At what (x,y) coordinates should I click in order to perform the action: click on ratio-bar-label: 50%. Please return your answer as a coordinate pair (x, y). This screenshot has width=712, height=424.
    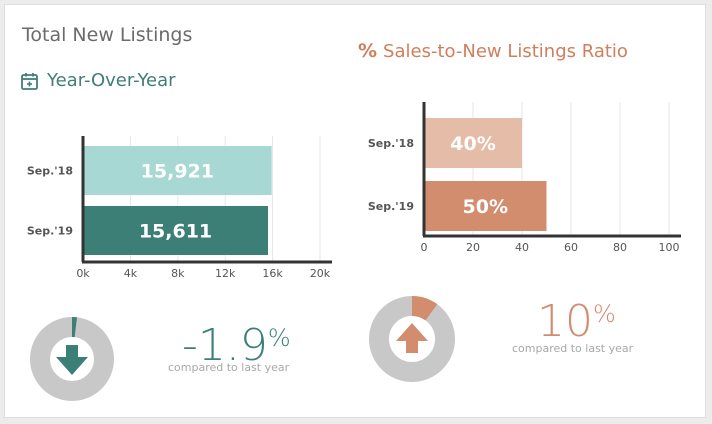
    Looking at the image, I should click on (485, 207).